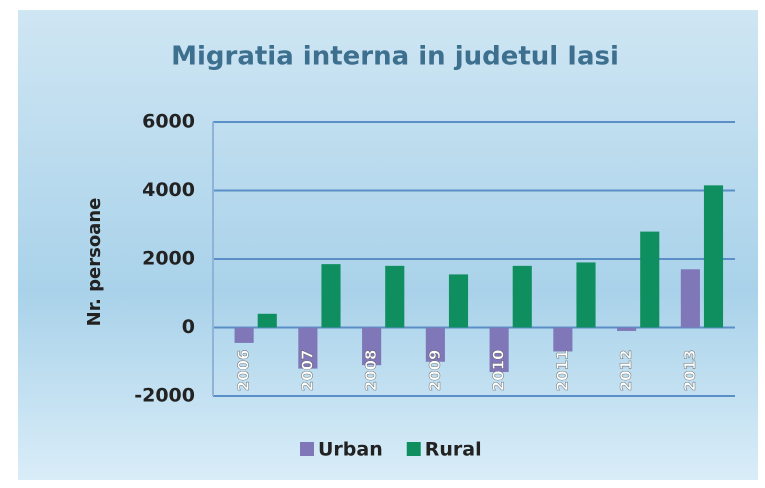 The image size is (765, 488). What do you see at coordinates (391, 450) in the screenshot?
I see `legend: Urban Rural` at bounding box center [391, 450].